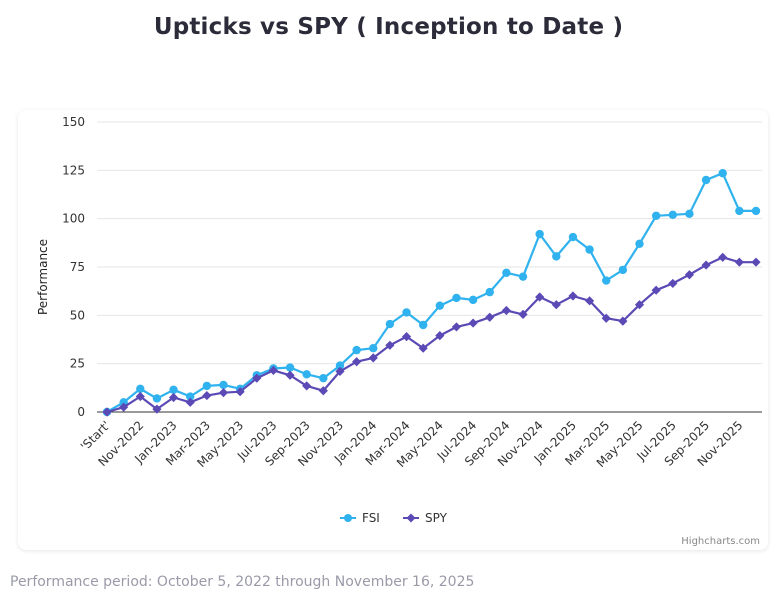  Describe the element at coordinates (43, 277) in the screenshot. I see `y-axis-title: Performance` at that location.